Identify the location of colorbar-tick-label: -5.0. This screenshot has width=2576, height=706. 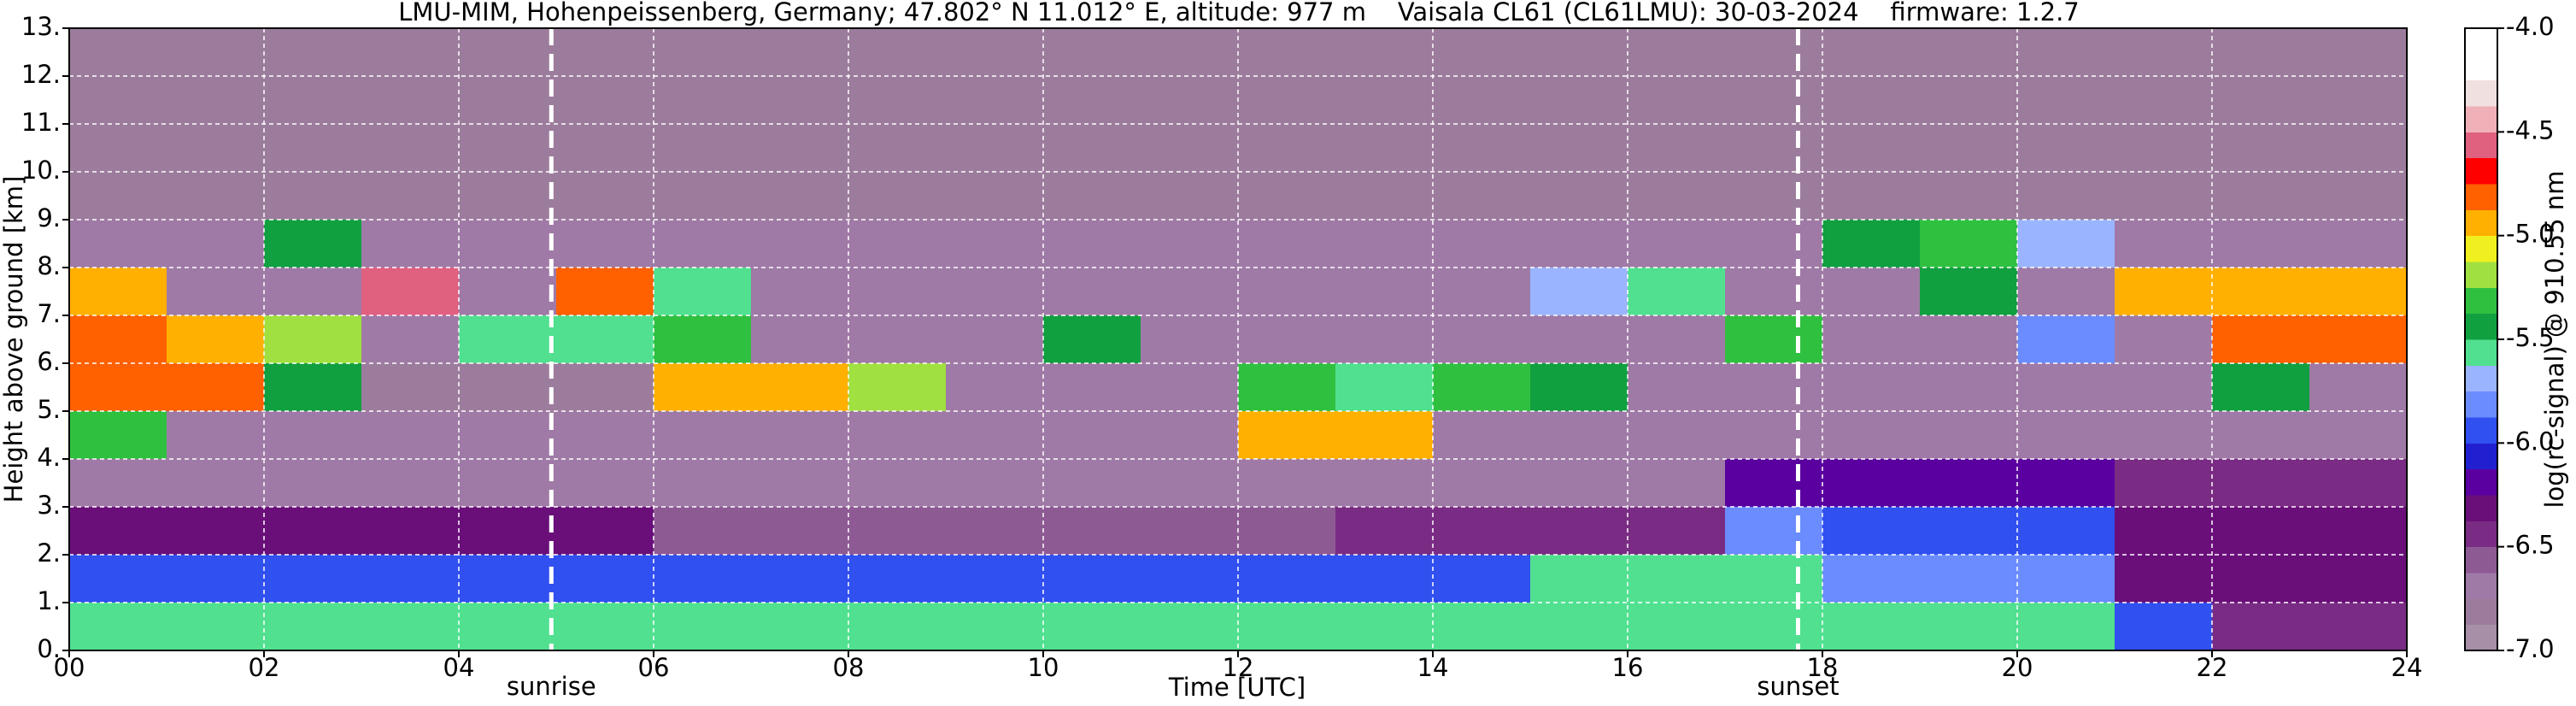
(2530, 234).